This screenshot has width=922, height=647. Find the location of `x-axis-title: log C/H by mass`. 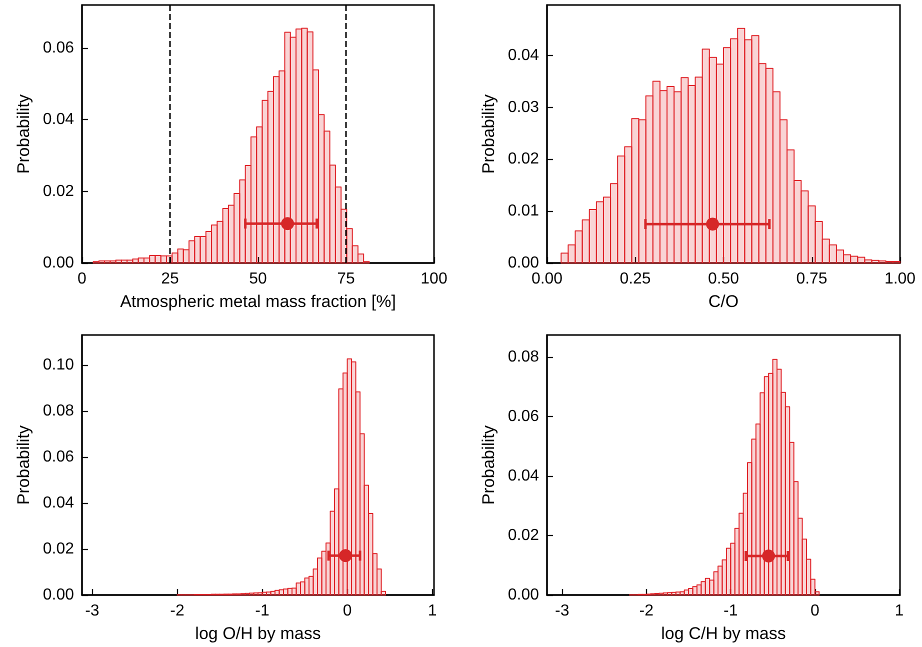

x-axis-title: log C/H by mass is located at coordinates (723, 633).